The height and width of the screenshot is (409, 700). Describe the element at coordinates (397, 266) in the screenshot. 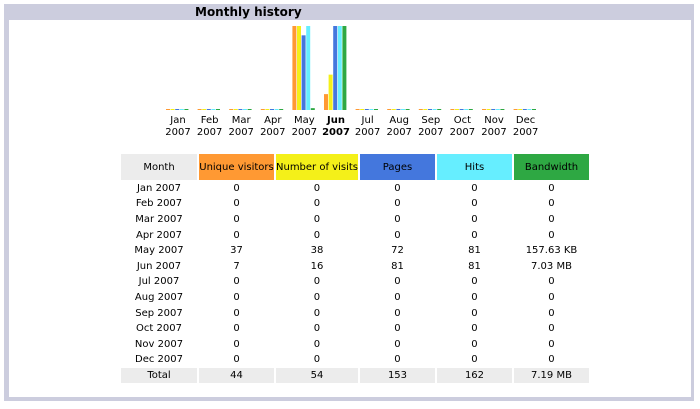

I see `cell-pages: 81` at that location.